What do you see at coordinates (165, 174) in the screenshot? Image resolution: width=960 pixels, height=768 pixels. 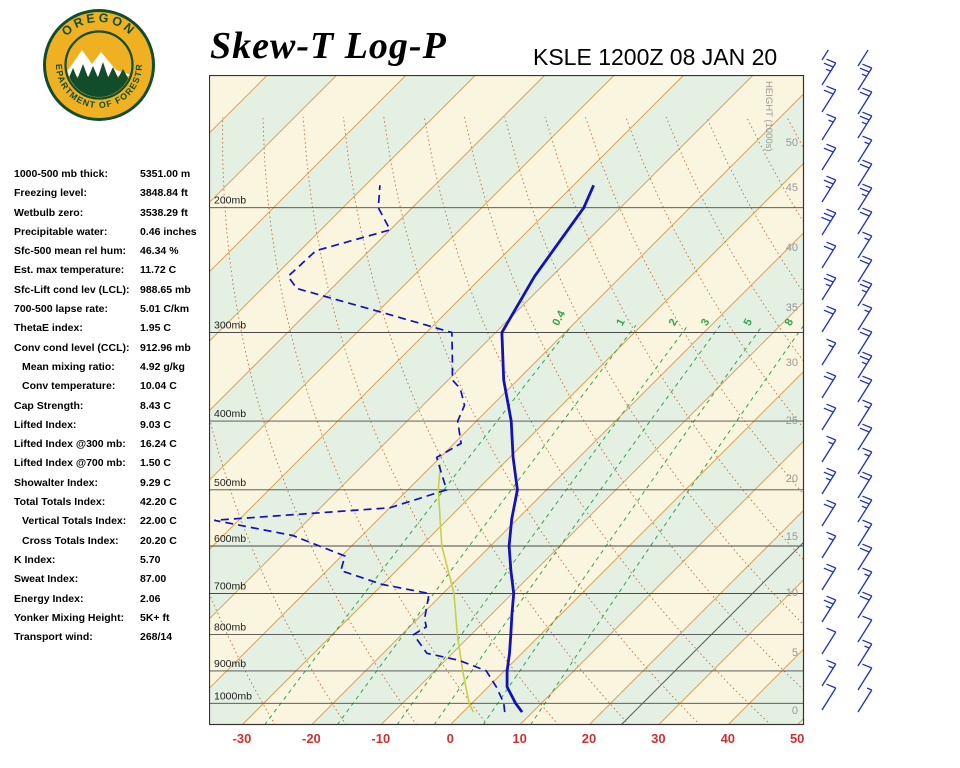 I see `stat-value: 5351.00 m` at bounding box center [165, 174].